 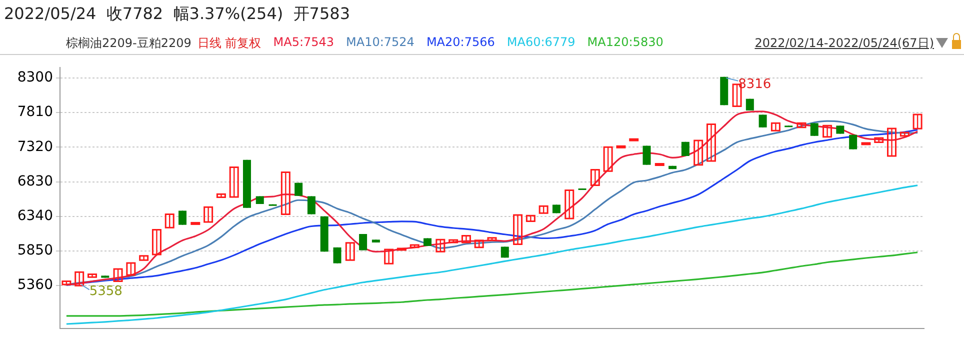 What do you see at coordinates (35, 78) in the screenshot?
I see `y-tick-label: 8300` at bounding box center [35, 78].